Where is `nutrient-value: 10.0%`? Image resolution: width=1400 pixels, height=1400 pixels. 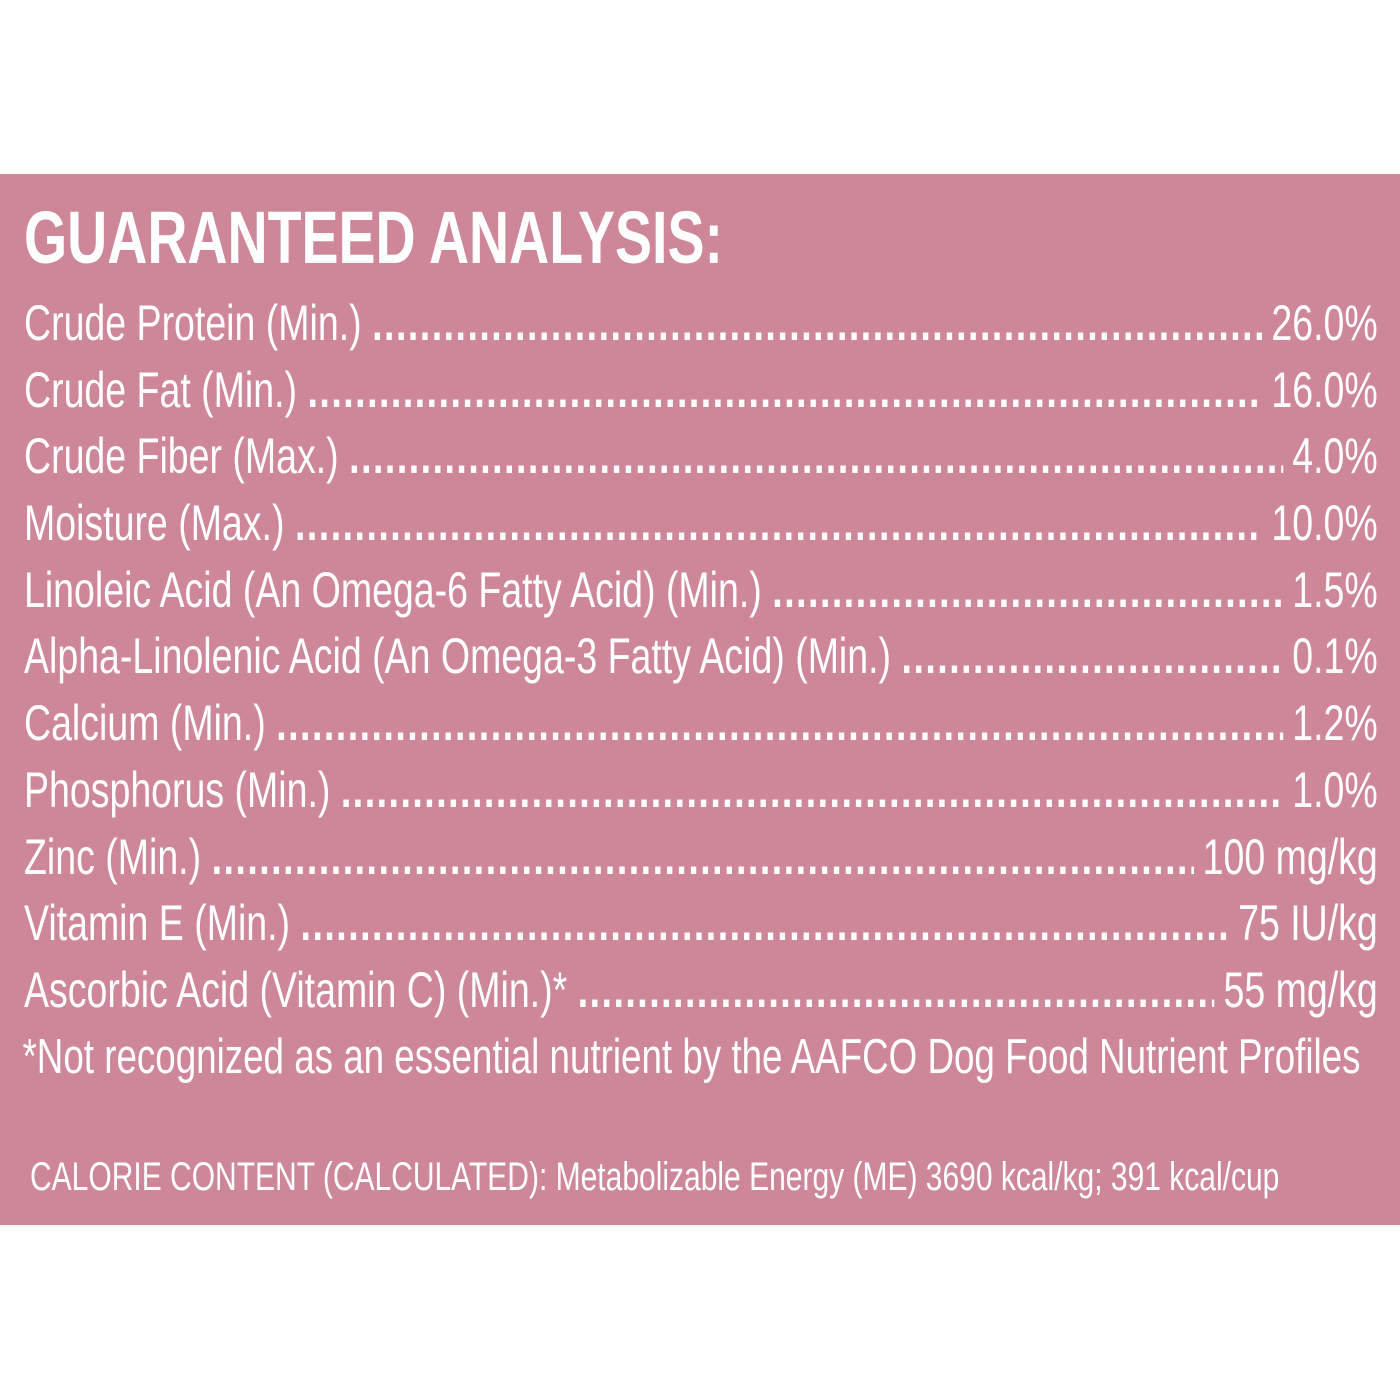
nutrient-value: 10.0% is located at coordinates (1324, 523).